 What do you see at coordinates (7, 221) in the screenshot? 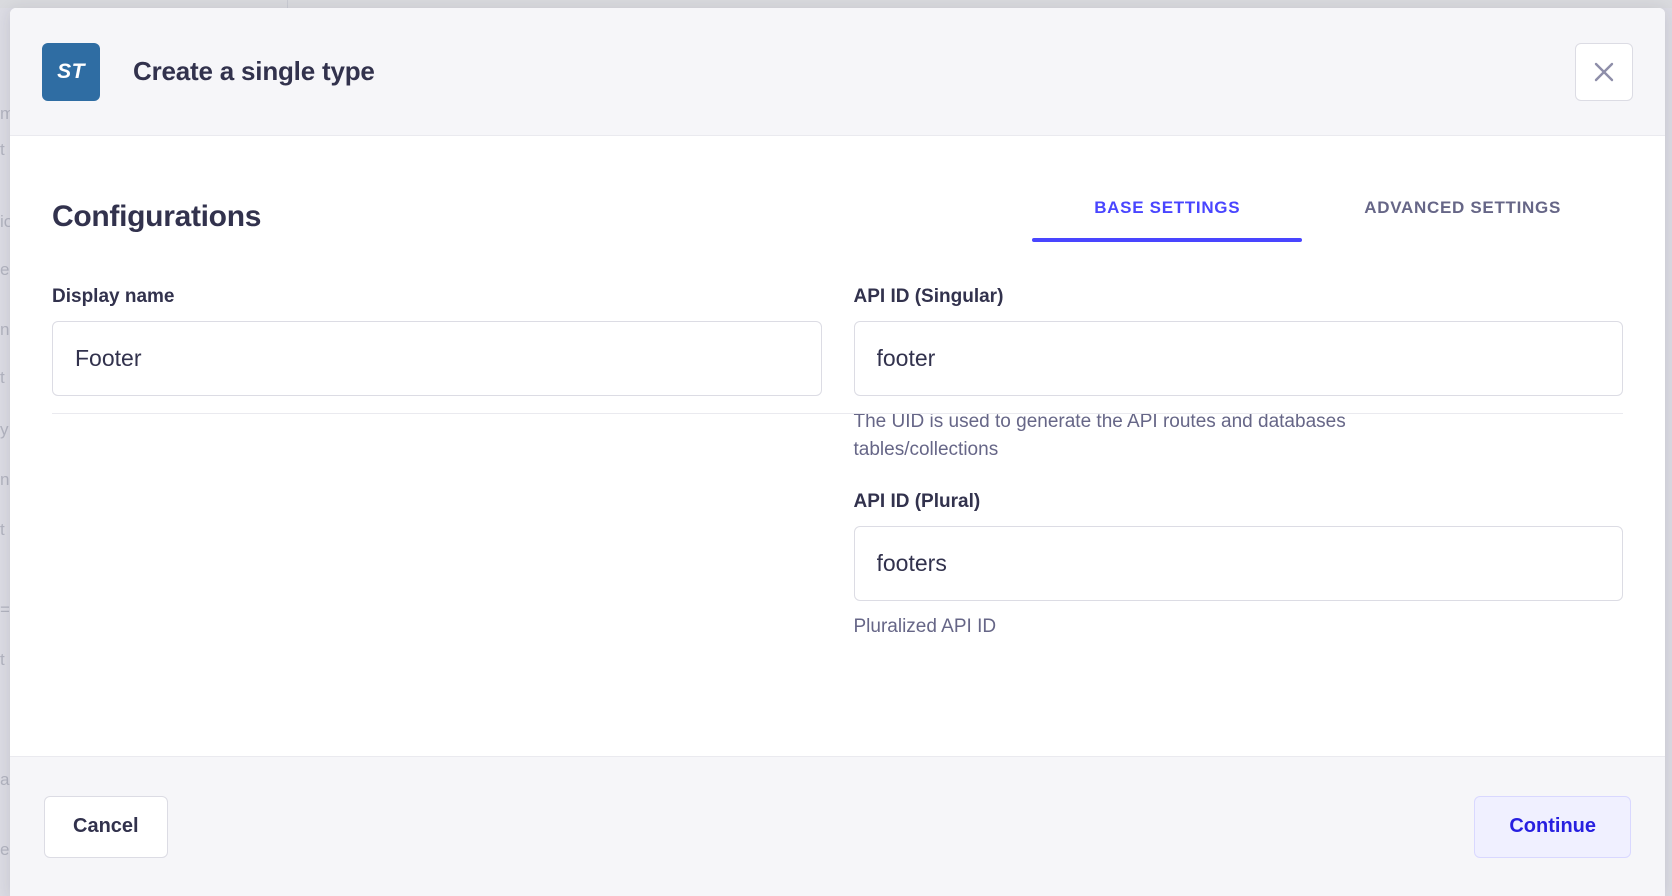
I see `backdrop-ghost-line: io` at bounding box center [7, 221].